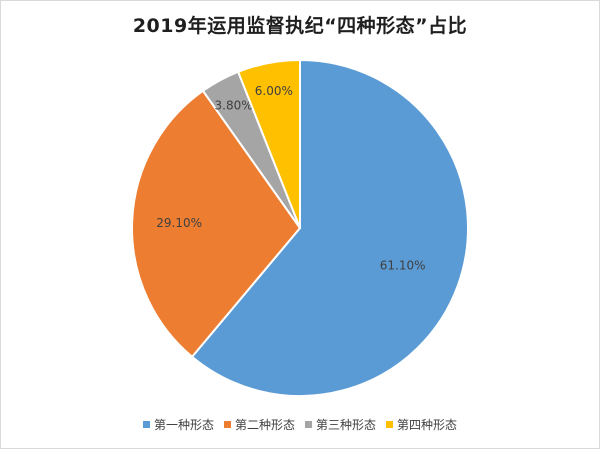 The image size is (600, 449). What do you see at coordinates (274, 91) in the screenshot?
I see `data-label-fourth: 6.00%` at bounding box center [274, 91].